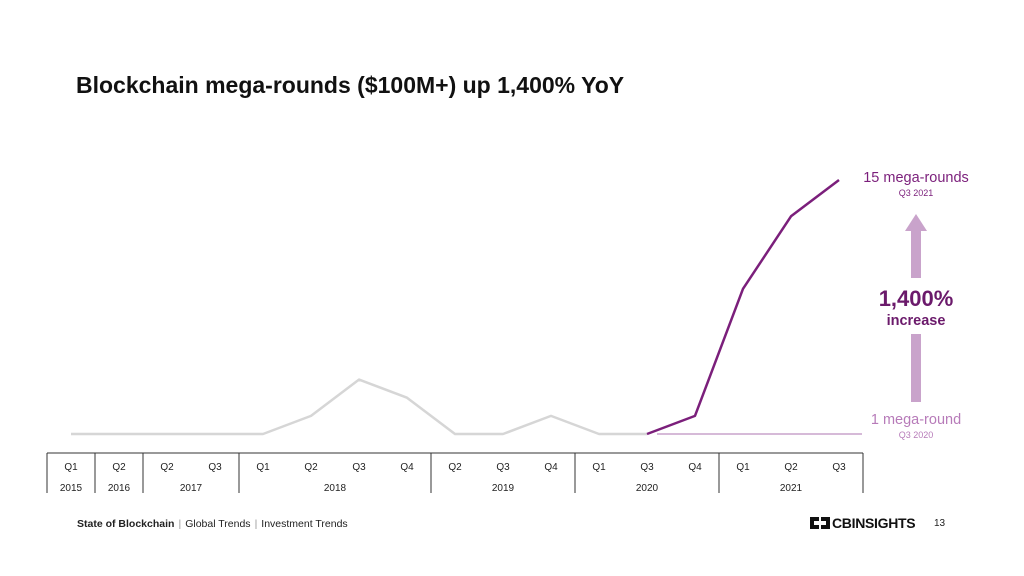 This screenshot has width=1024, height=576. I want to click on increase-arrow-head, so click(916, 222).